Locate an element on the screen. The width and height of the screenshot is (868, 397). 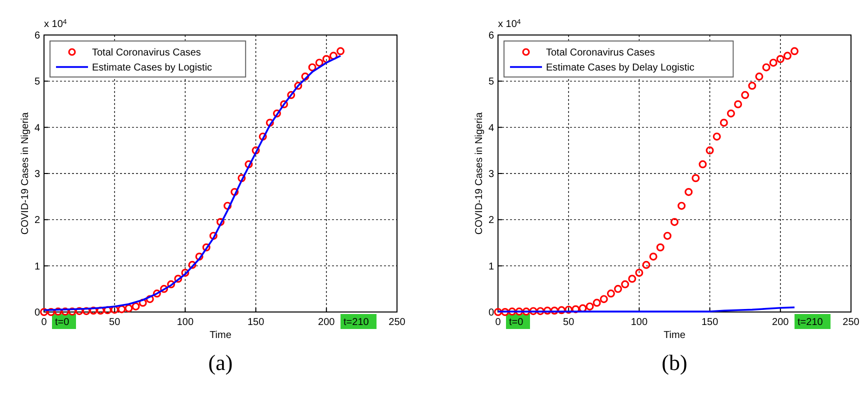
y-tick-label: 0 is located at coordinates (491, 313).